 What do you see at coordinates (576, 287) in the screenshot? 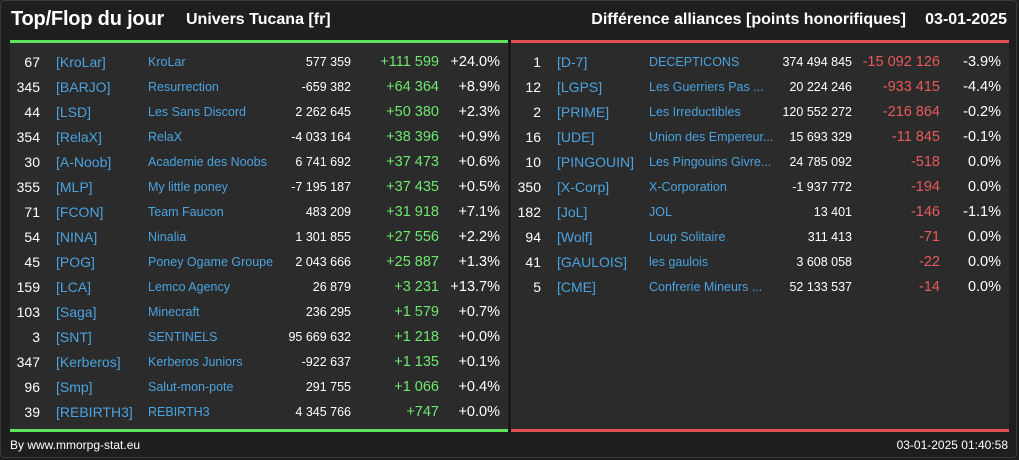
I see `alliance-tag-link: [CME]` at bounding box center [576, 287].